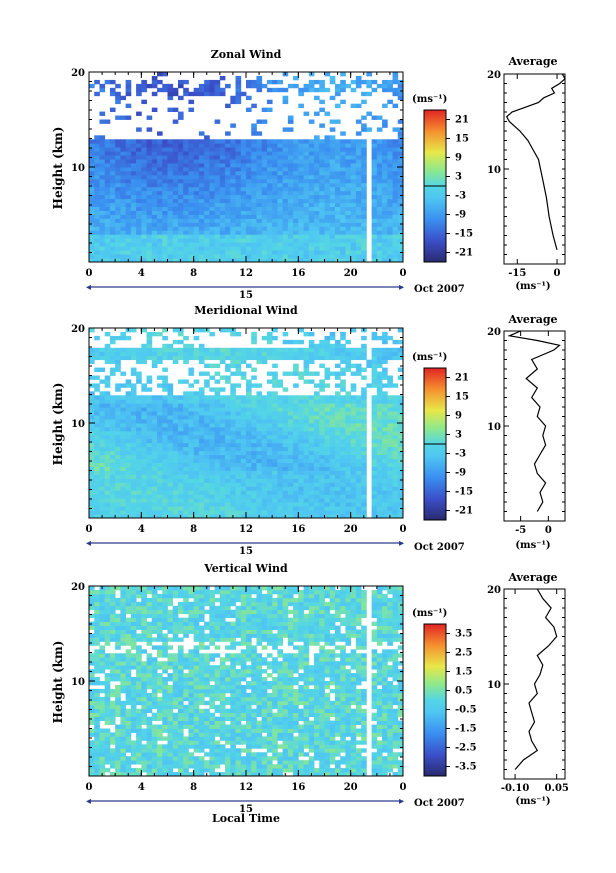  What do you see at coordinates (89, 273) in the screenshot?
I see `x-tick-label: 0` at bounding box center [89, 273].